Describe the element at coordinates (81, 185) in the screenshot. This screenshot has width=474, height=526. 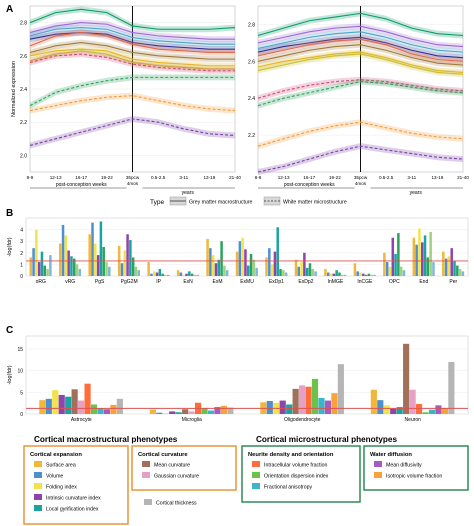
I see `x-axis-label-pcw: post-conception weeks` at that location.